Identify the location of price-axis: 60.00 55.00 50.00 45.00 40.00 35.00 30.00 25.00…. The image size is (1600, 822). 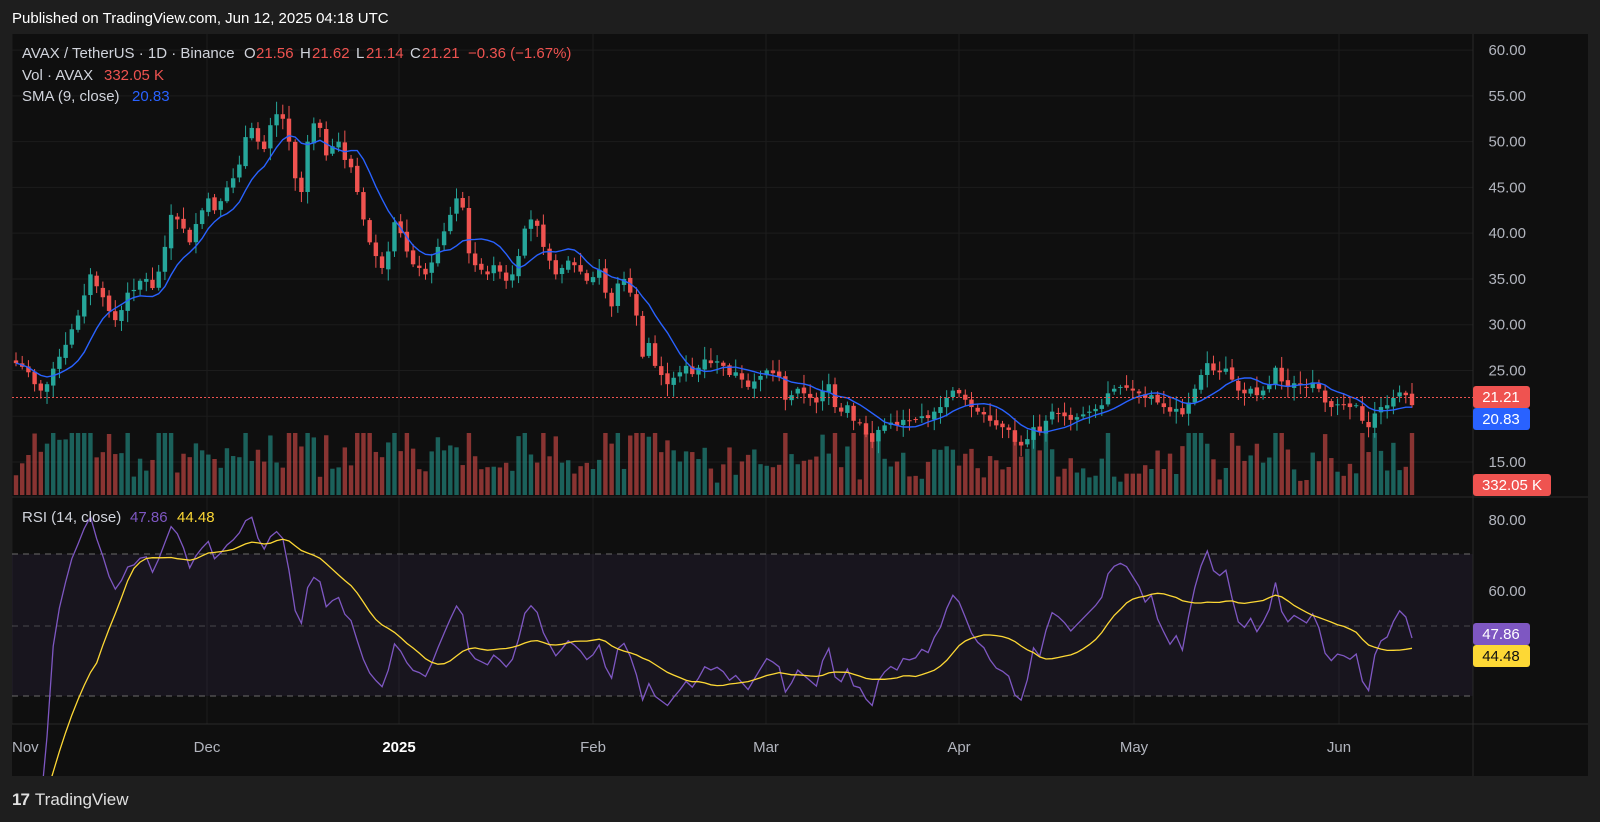
(1507, 256).